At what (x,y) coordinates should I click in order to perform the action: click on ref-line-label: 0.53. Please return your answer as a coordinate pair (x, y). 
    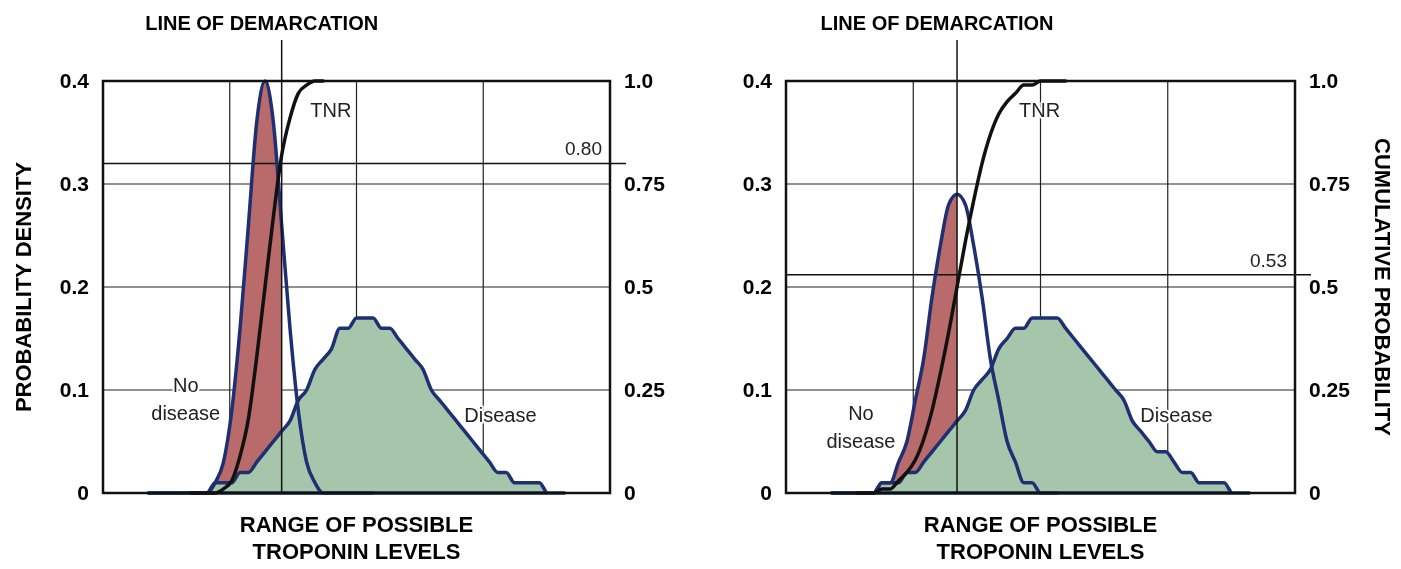
    Looking at the image, I should click on (1268, 260).